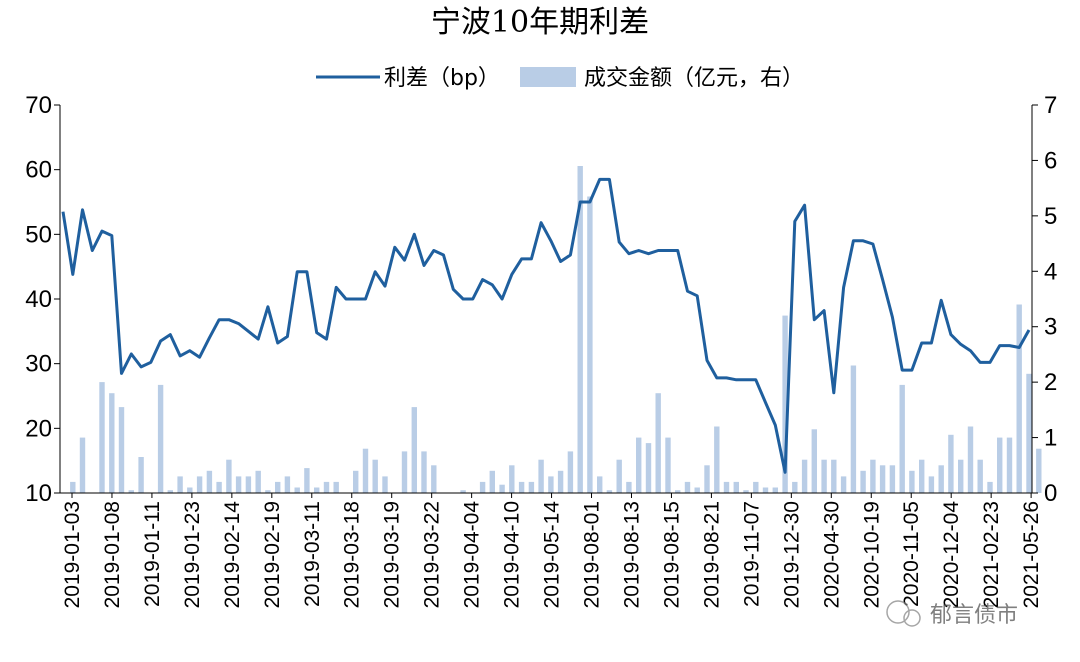 This screenshot has height=662, width=1080. What do you see at coordinates (560, 78) in the screenshot?
I see `legend: 利差（bp） 成交金额（亿元，右）` at bounding box center [560, 78].